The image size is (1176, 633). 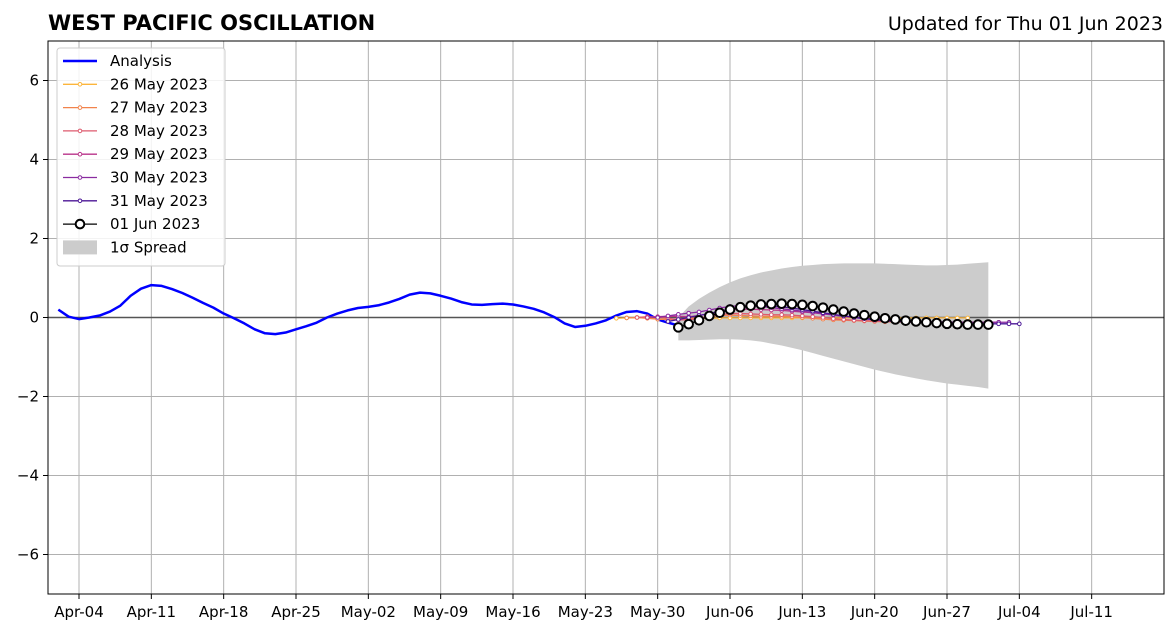 What do you see at coordinates (211, 23) in the screenshot?
I see `chart-title: WEST PACIFIC OSCILLATION` at bounding box center [211, 23].